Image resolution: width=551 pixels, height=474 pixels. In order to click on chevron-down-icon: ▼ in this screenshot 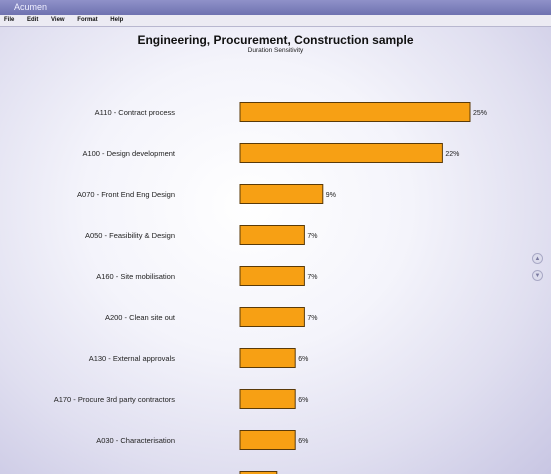, I will do `click(537, 276)`.